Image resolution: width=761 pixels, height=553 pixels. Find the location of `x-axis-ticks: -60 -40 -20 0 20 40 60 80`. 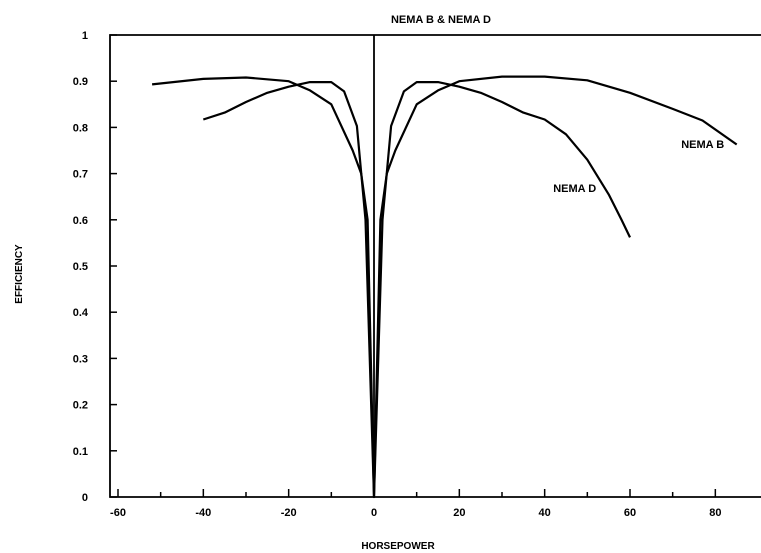

x-axis-ticks: -60 -40 -20 0 20 40 60 80 is located at coordinates (415, 504).